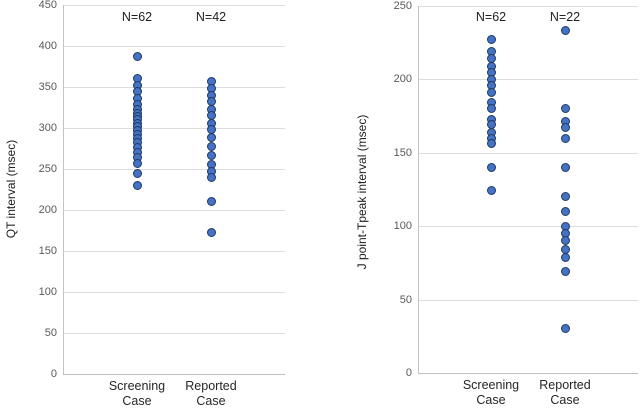 The height and width of the screenshot is (408, 641). What do you see at coordinates (362, 192) in the screenshot?
I see `jpoint-tpeak-axis-title: J point-Tpeak interval (msec)` at bounding box center [362, 192].